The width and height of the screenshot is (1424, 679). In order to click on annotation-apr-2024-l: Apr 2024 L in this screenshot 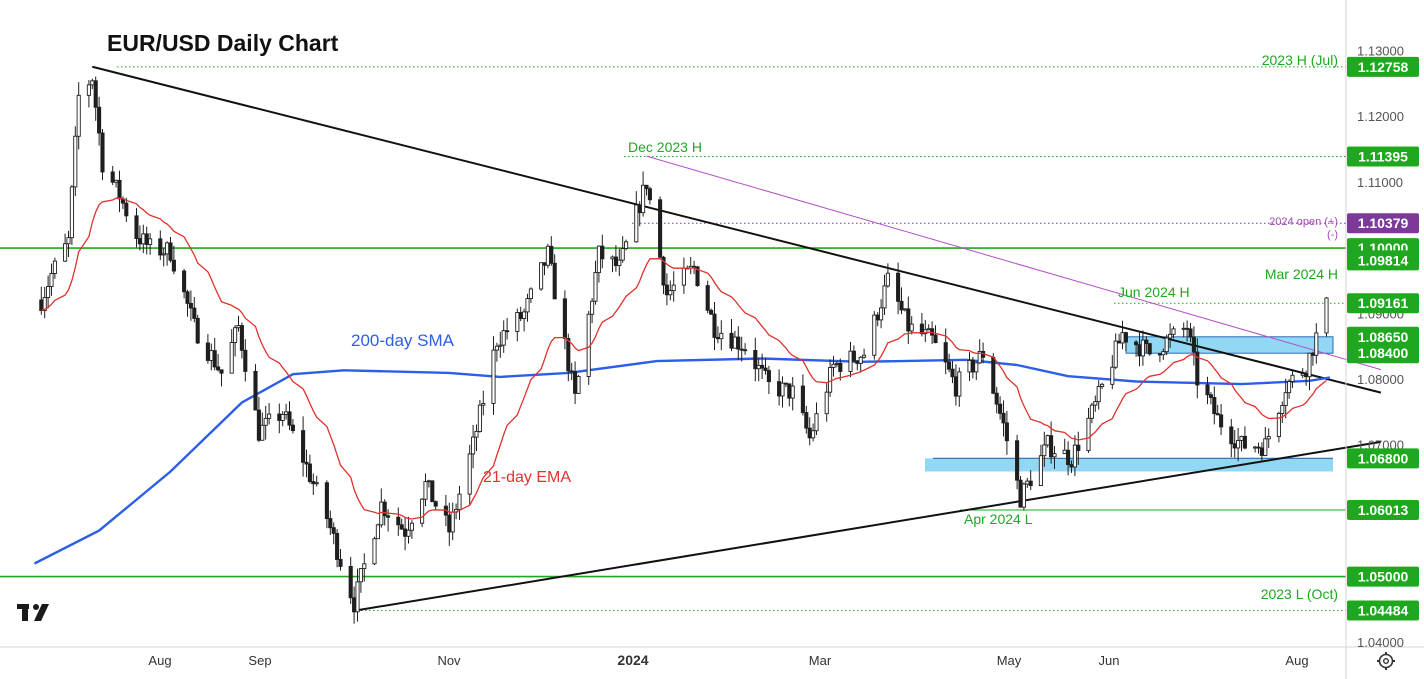, I will do `click(998, 519)`.